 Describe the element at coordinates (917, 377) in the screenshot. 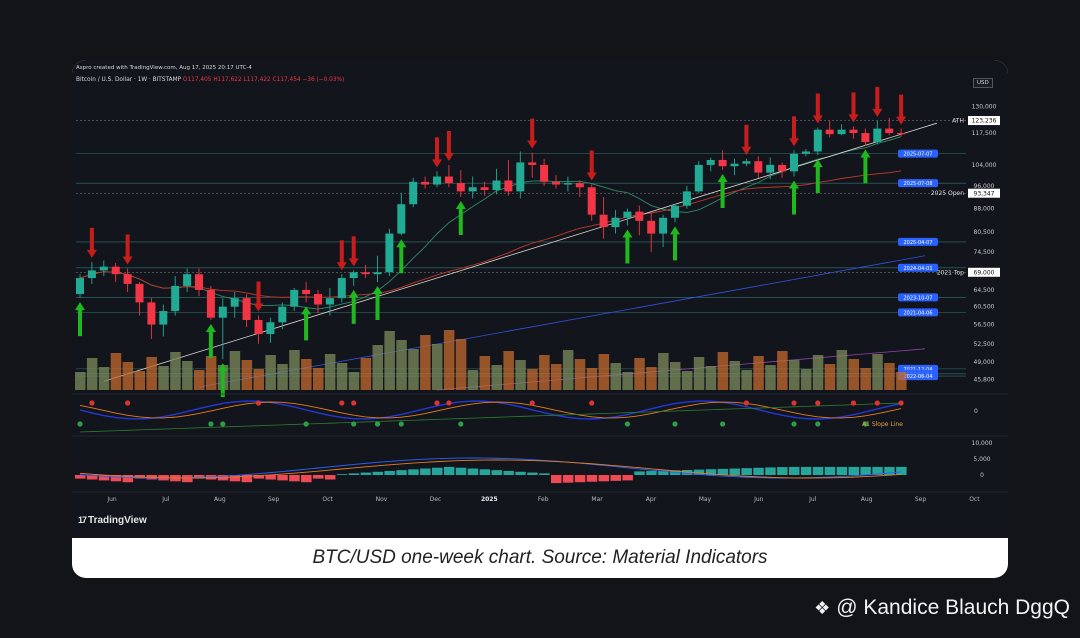

I see `level-label: 2022-06-04` at that location.